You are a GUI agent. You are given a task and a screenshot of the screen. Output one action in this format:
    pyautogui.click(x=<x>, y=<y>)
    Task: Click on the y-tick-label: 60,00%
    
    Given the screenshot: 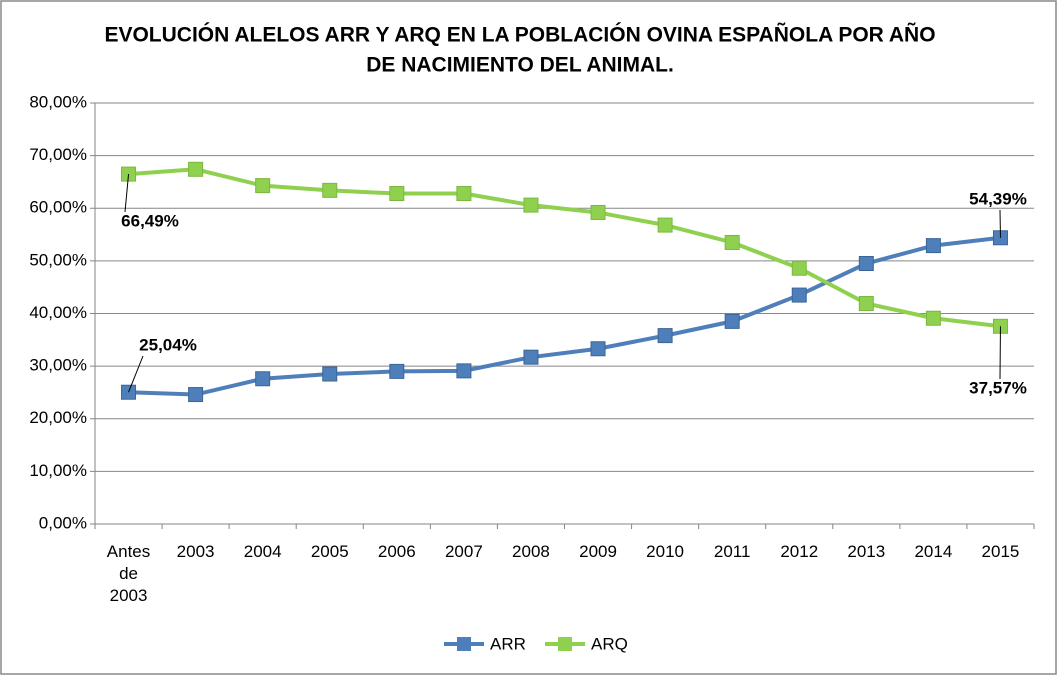 What is the action you would take?
    pyautogui.click(x=58, y=207)
    